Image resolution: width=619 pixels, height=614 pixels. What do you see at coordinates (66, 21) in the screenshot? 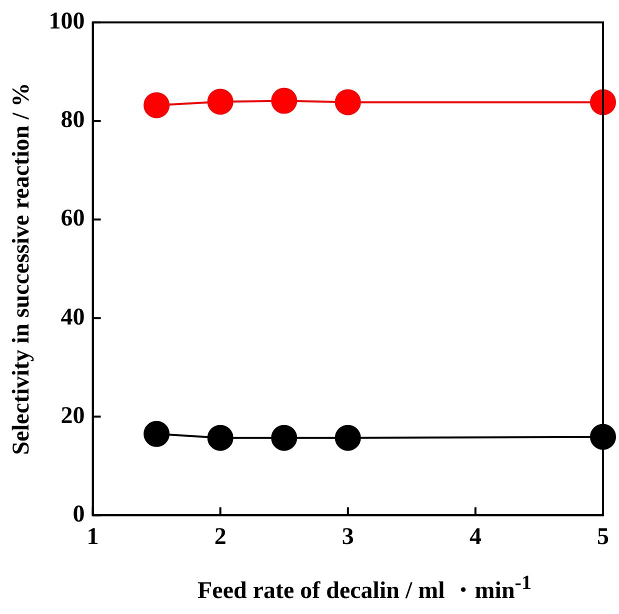
I see `y-tick-label: 100` at bounding box center [66, 21].